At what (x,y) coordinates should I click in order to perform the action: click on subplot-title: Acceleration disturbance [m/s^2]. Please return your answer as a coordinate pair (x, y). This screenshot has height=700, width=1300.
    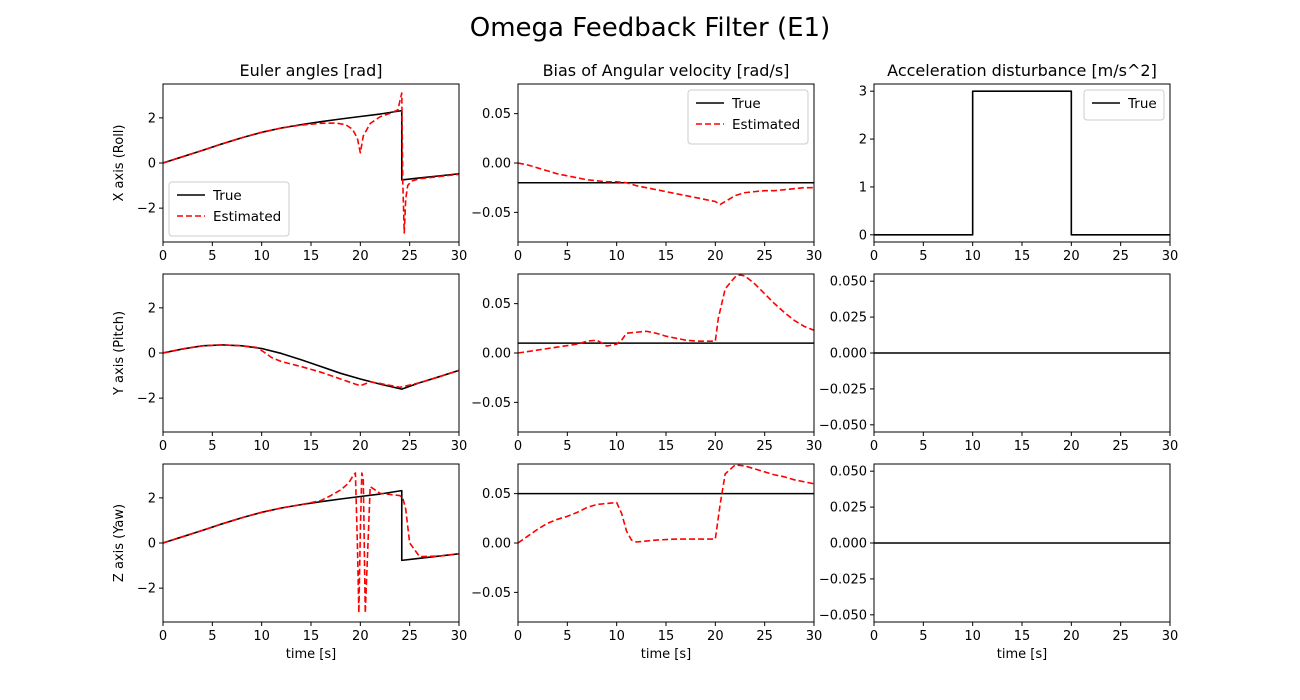
    Looking at the image, I should click on (1022, 70).